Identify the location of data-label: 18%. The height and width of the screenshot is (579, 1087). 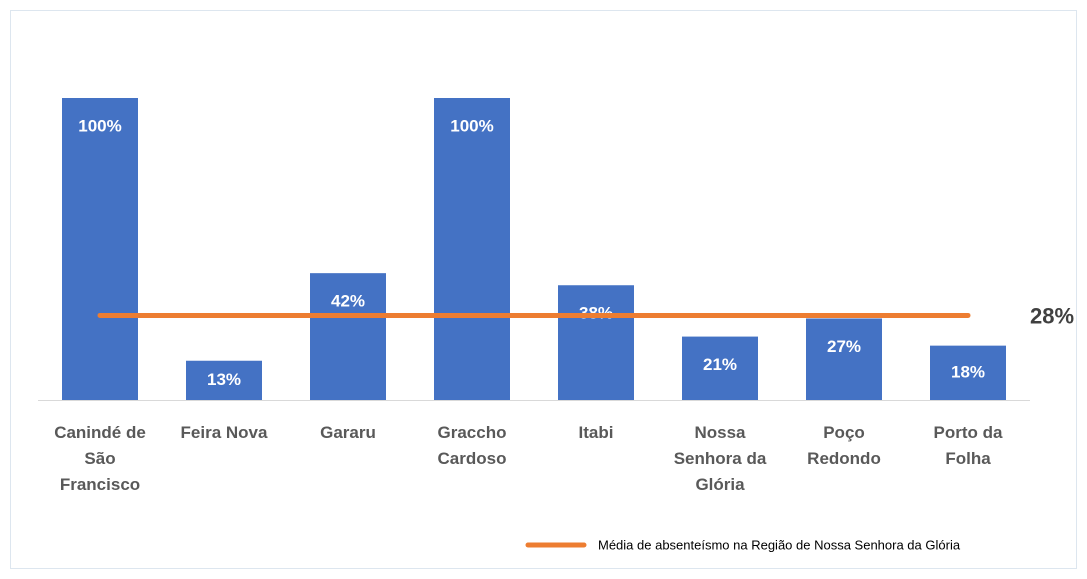
(968, 371).